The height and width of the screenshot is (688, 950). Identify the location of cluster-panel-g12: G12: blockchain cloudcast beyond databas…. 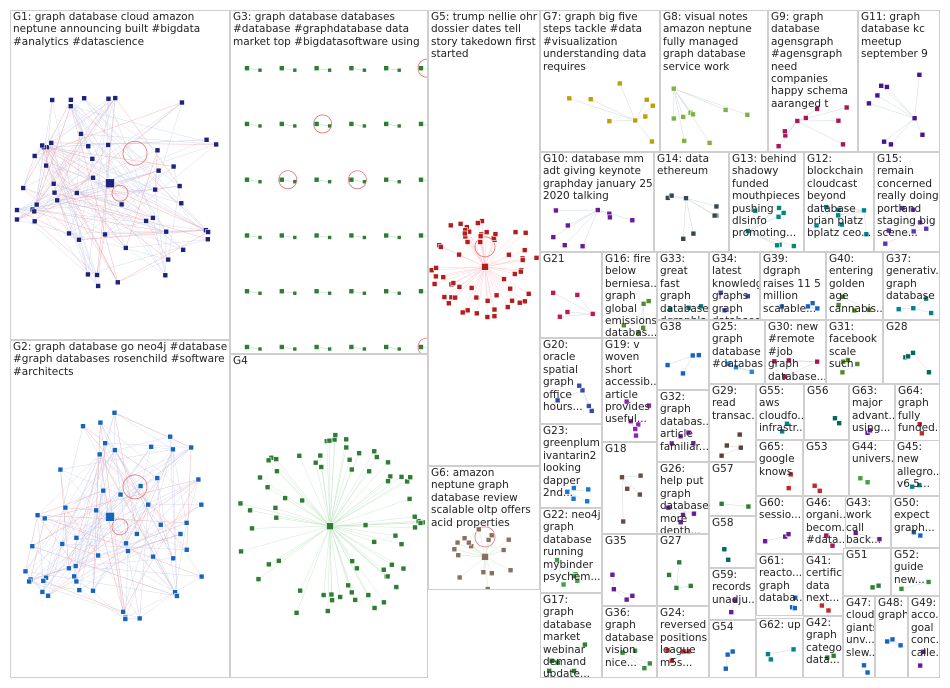
(839, 202).